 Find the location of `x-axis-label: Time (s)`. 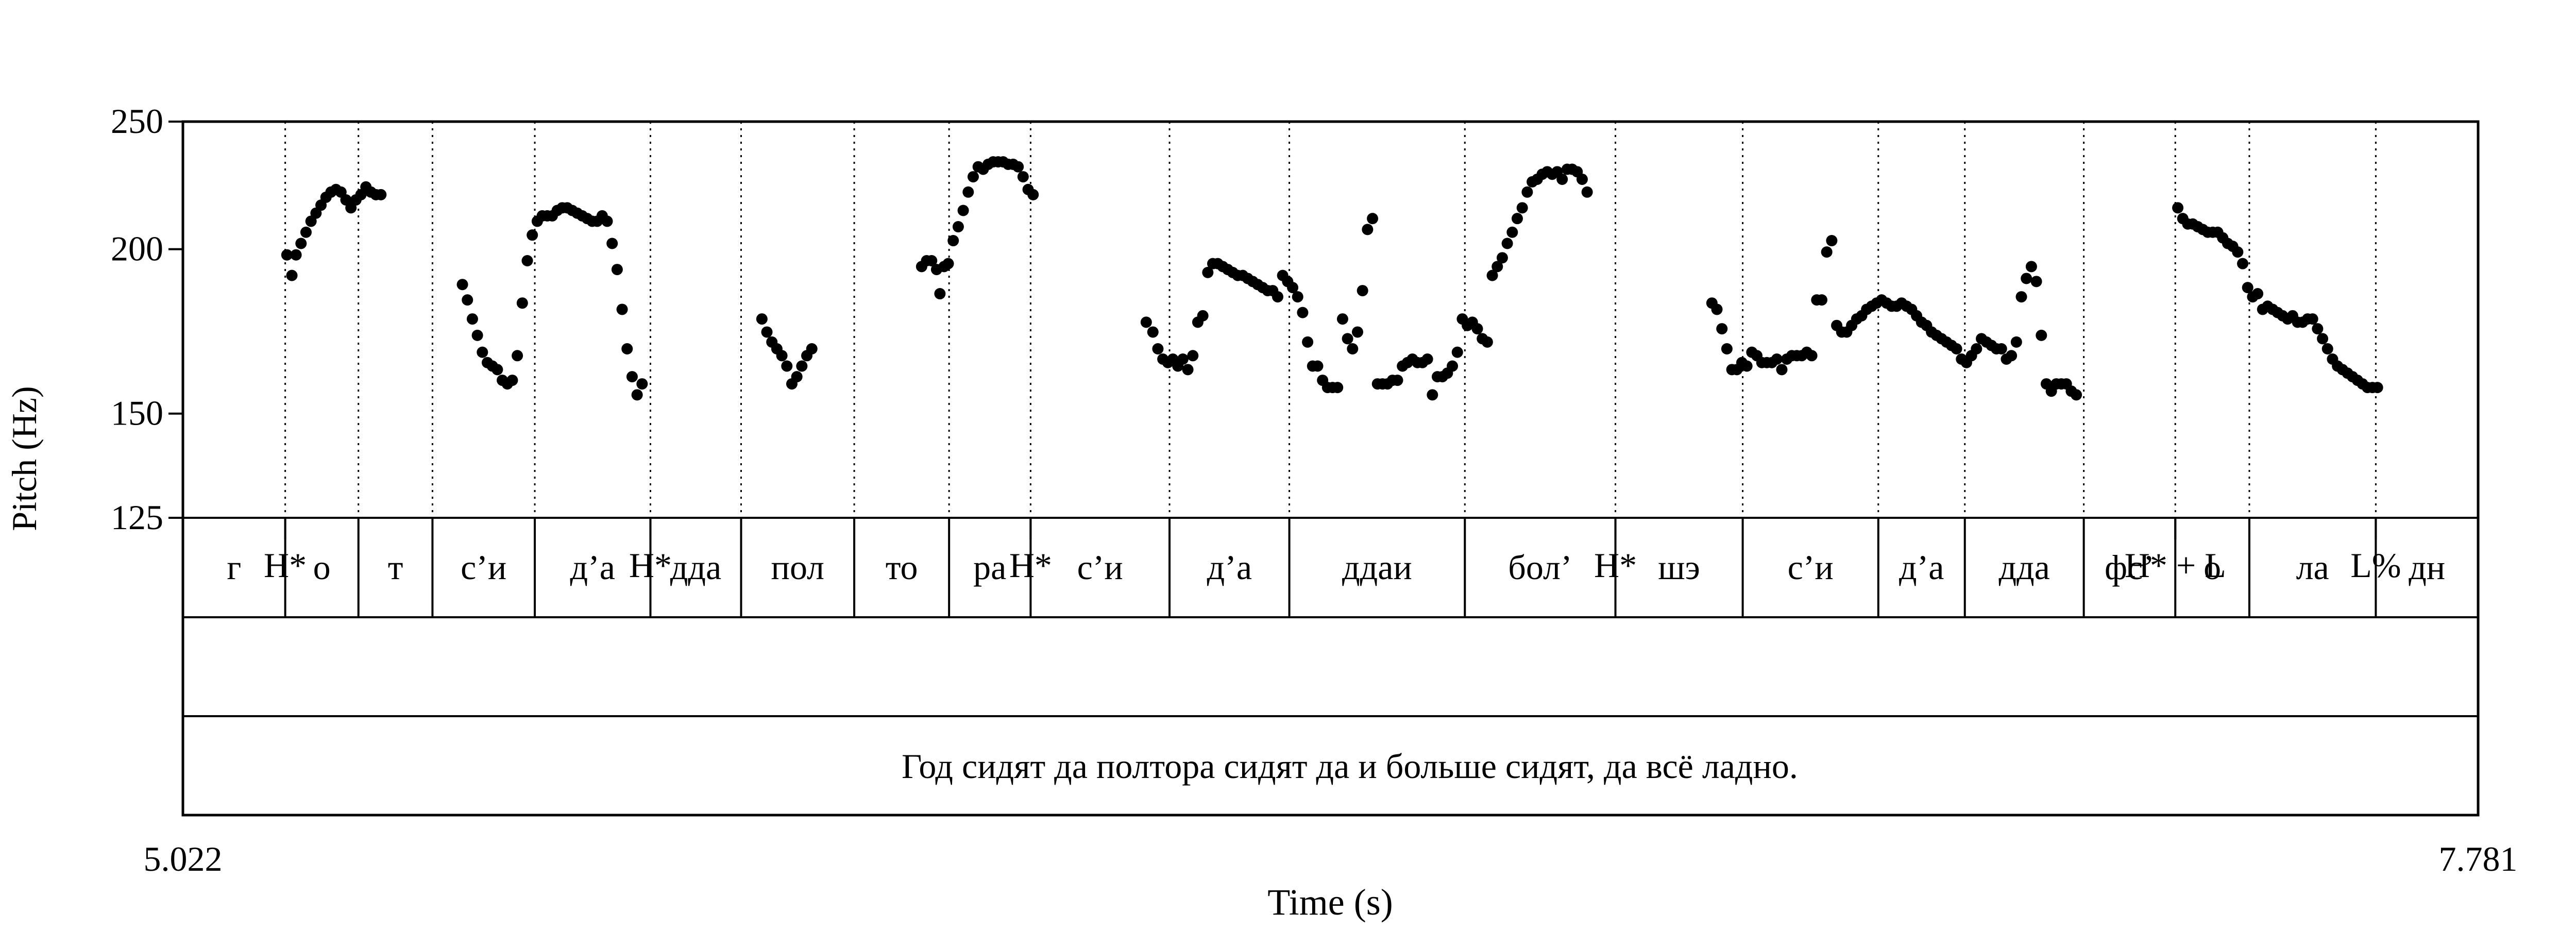

x-axis-label: Time (s) is located at coordinates (1330, 902).